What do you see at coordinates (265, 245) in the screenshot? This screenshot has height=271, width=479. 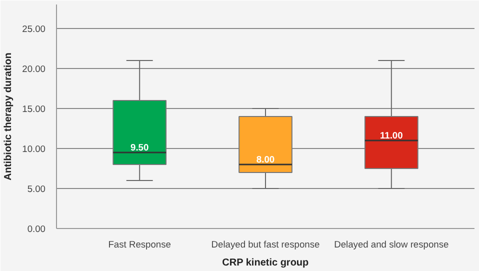 I see `x-tick-label: Delayed but fast response` at bounding box center [265, 245].